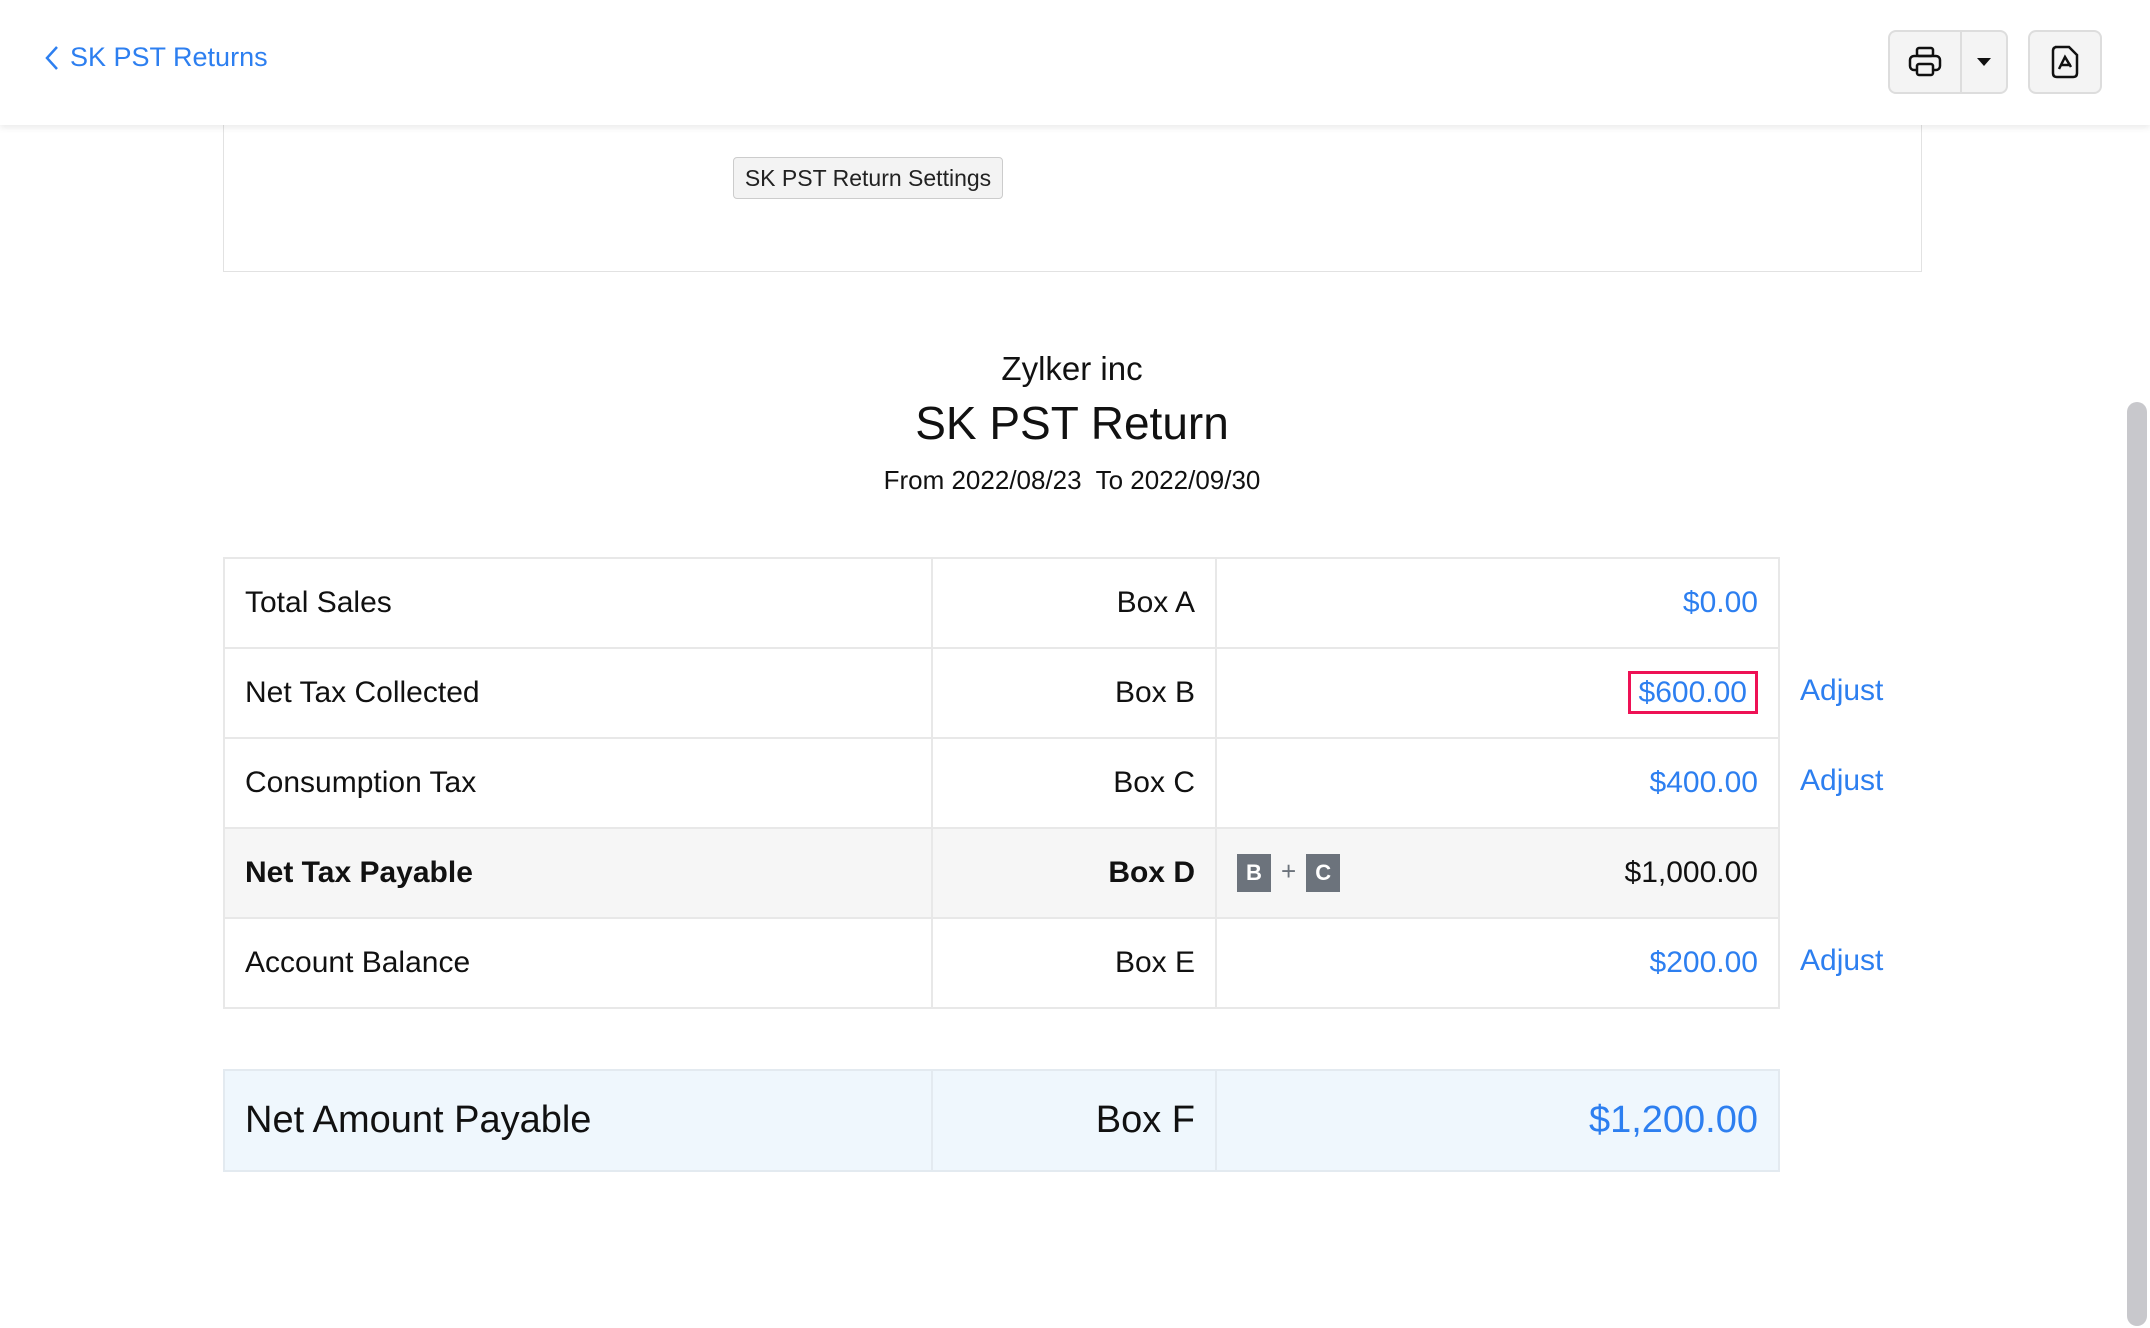  What do you see at coordinates (578, 603) in the screenshot?
I see `row-label: Total Sales` at bounding box center [578, 603].